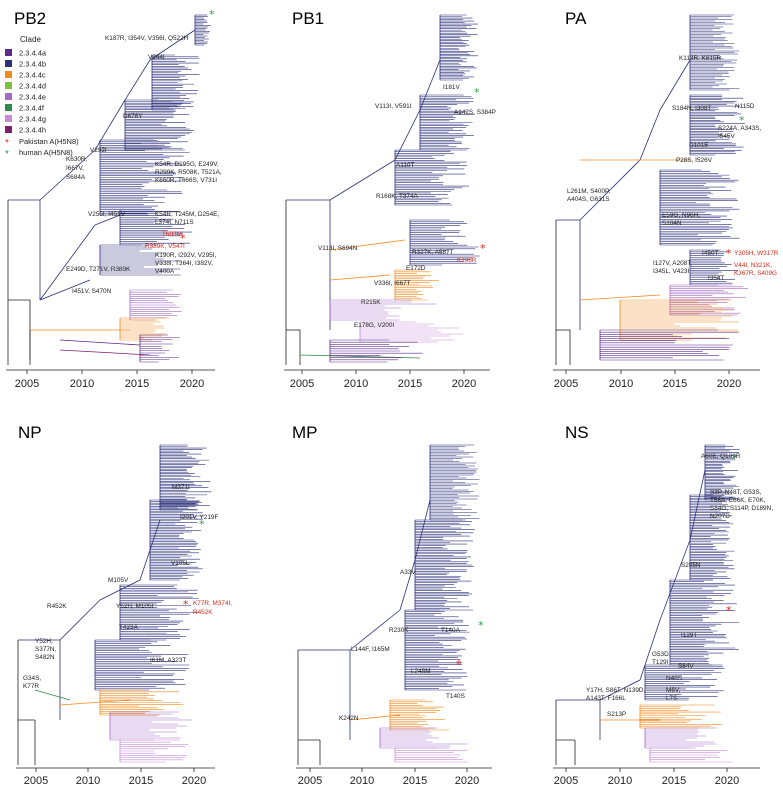 This screenshot has width=783, height=788. I want to click on mutation-label: D101E, so click(699, 145).